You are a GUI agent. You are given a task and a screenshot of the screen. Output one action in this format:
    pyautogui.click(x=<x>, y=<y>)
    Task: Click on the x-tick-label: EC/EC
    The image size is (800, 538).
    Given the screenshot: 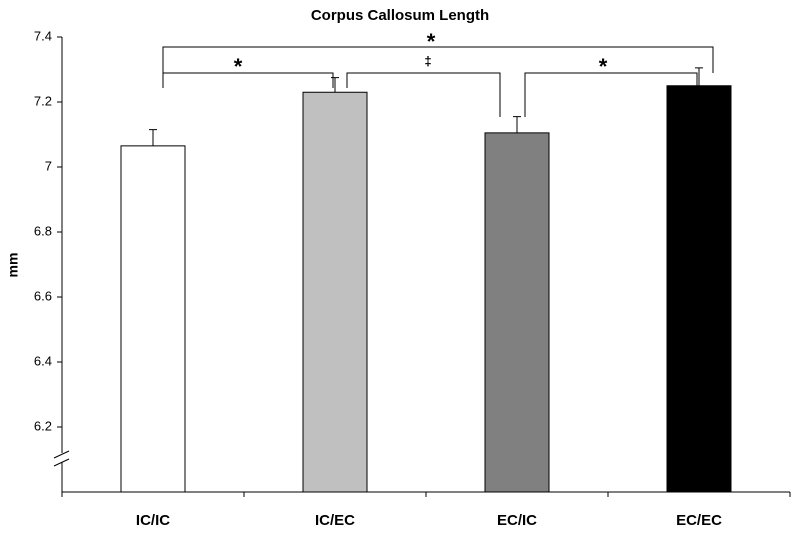 What is the action you would take?
    pyautogui.click(x=699, y=520)
    